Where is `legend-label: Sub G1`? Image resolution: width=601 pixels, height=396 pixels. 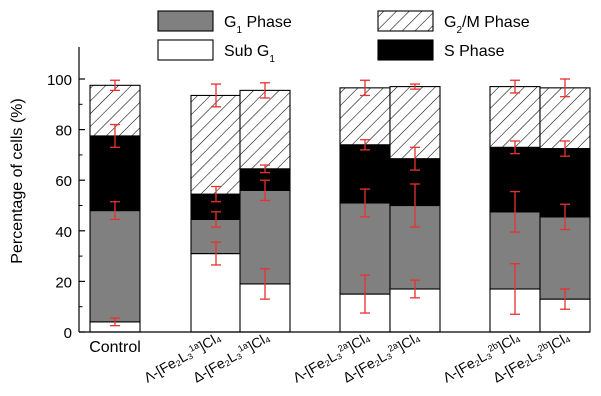
legend-label: Sub G1 is located at coordinates (249, 54).